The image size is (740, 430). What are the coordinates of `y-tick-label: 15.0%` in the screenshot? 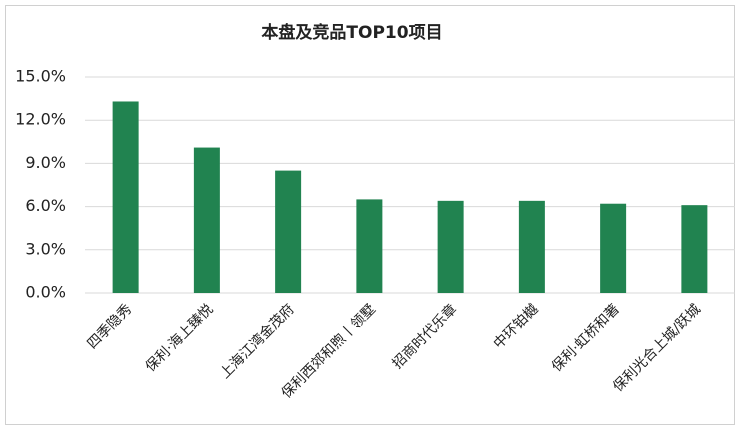 It's located at (40, 76).